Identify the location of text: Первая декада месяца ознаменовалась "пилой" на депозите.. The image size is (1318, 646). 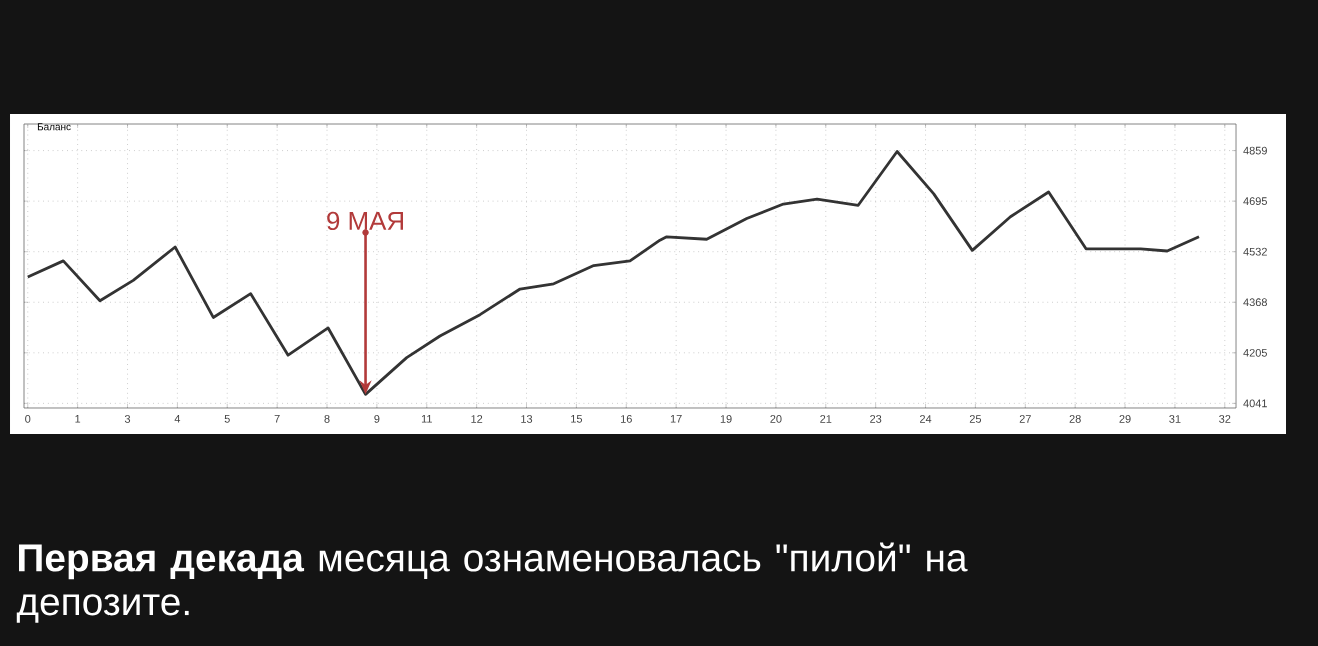
(492, 582).